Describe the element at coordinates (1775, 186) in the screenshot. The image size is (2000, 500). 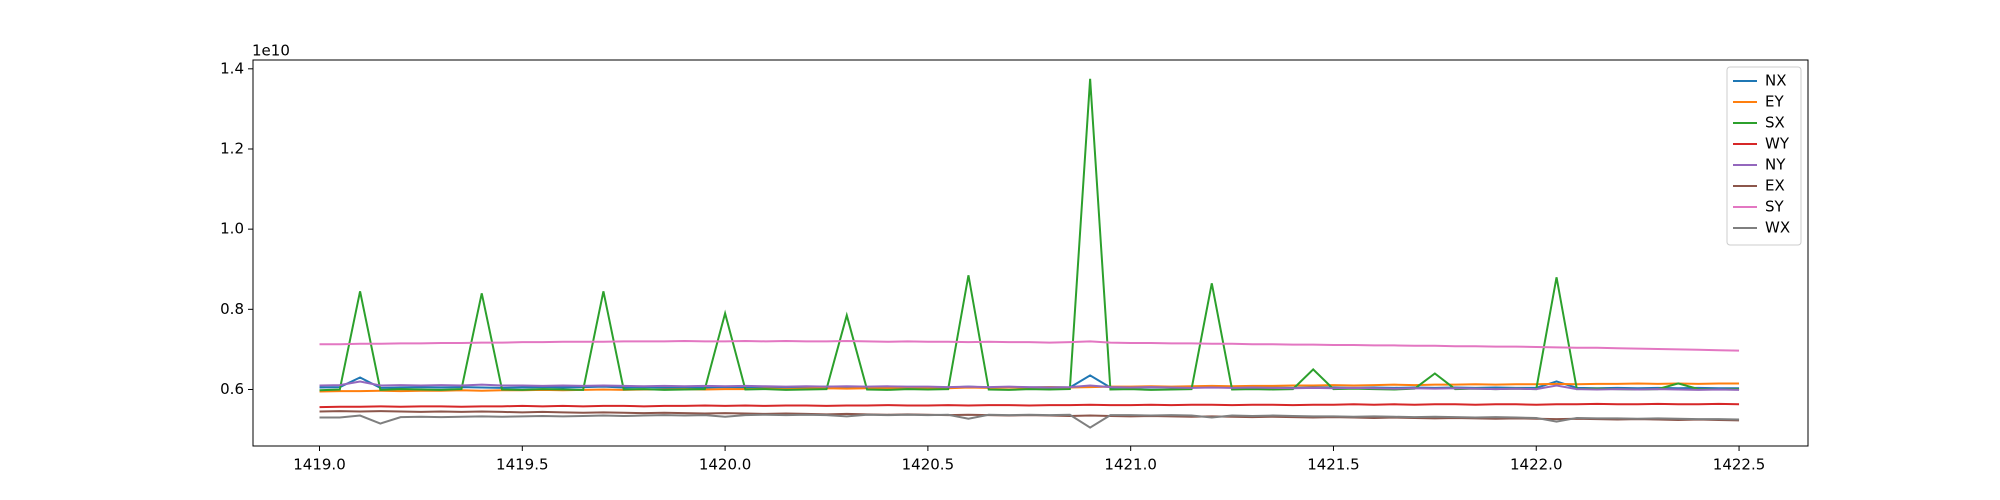
I see `legend-label: EX` at that location.